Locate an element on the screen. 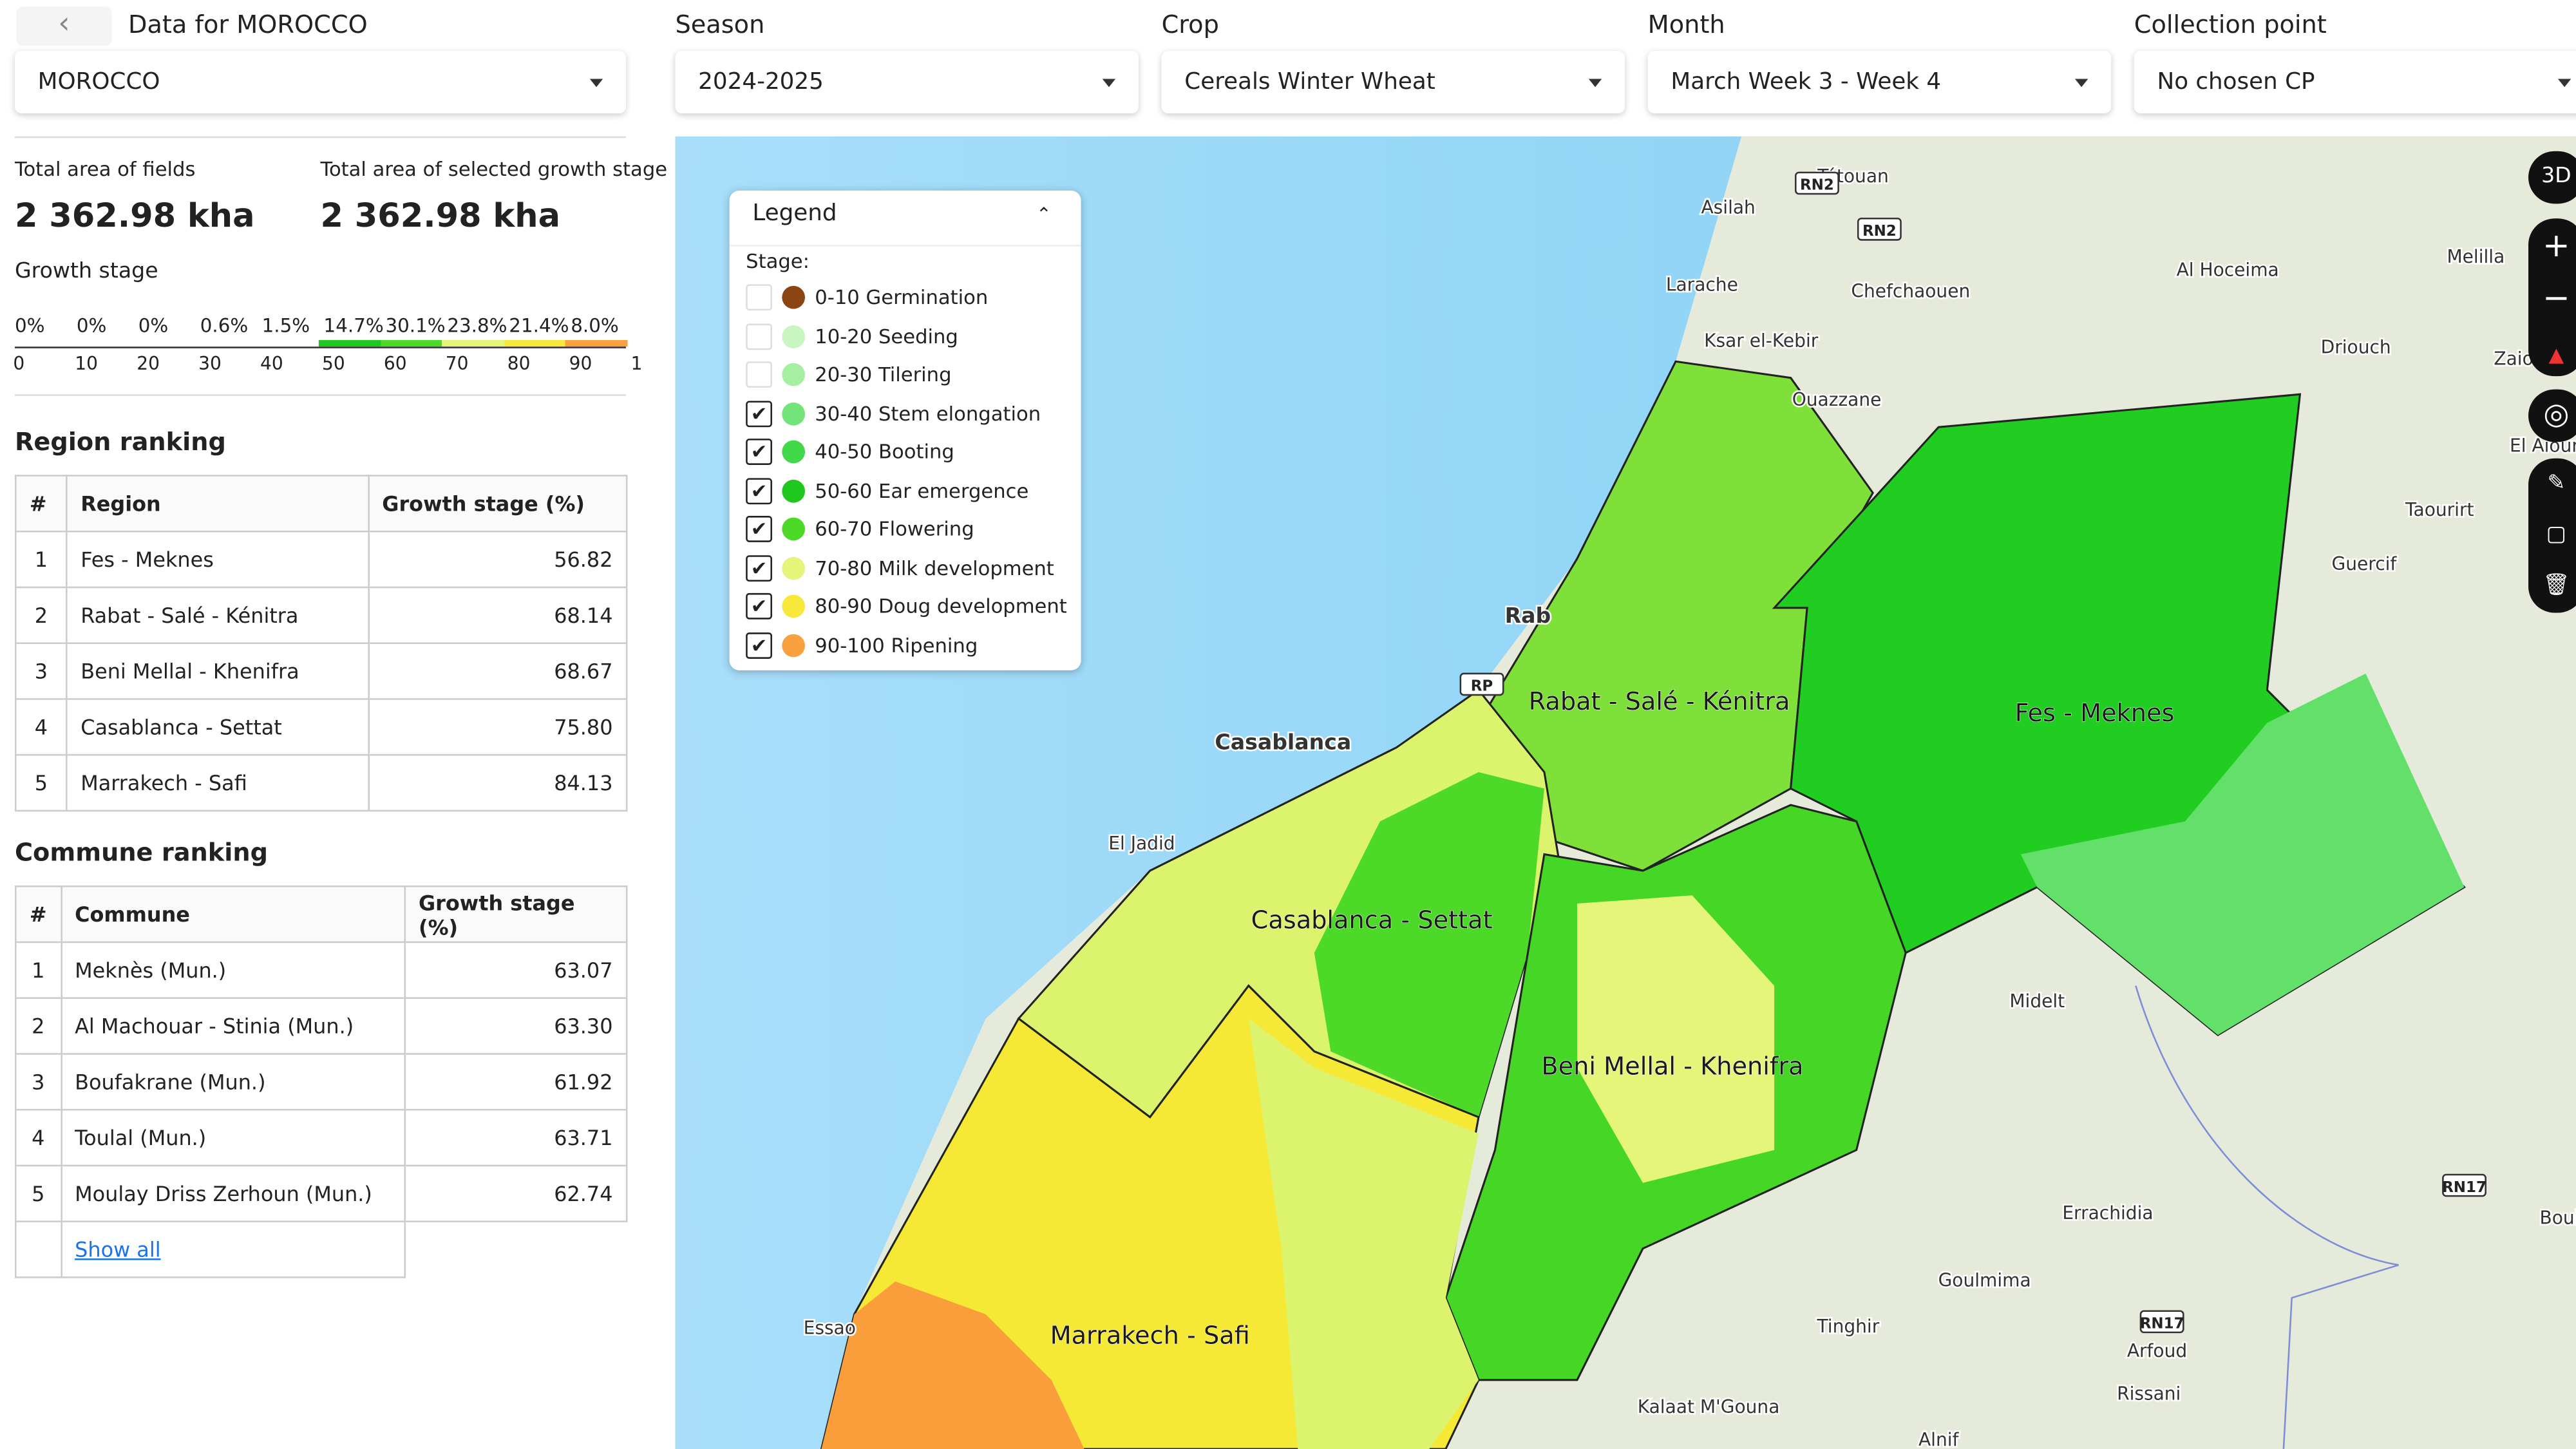 Image resolution: width=2576 pixels, height=1449 pixels. place-label: Rissani is located at coordinates (2149, 1393).